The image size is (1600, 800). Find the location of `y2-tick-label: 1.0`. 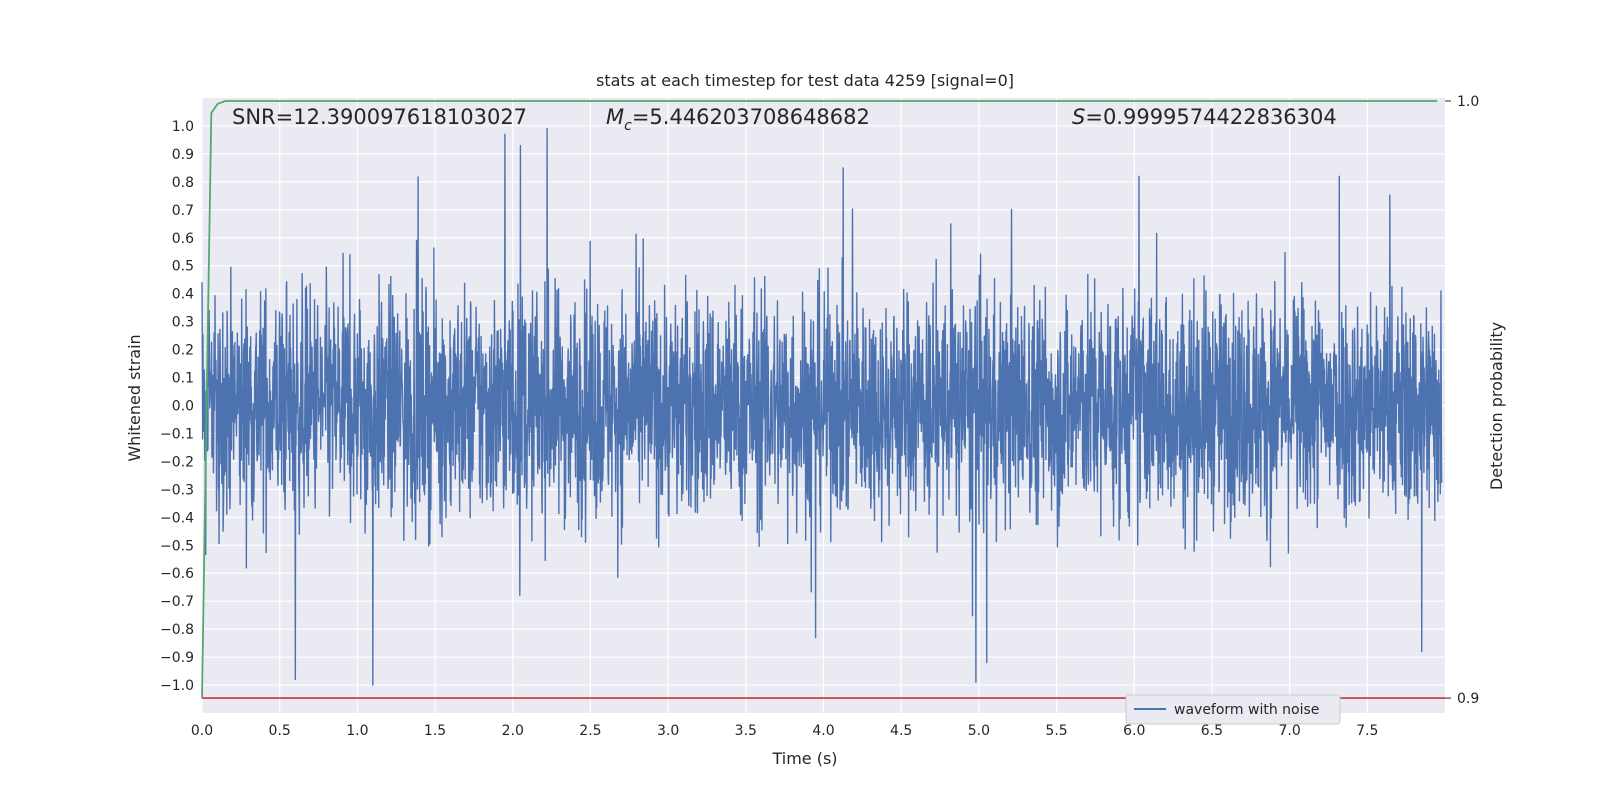

y2-tick-label: 1.0 is located at coordinates (1468, 102).